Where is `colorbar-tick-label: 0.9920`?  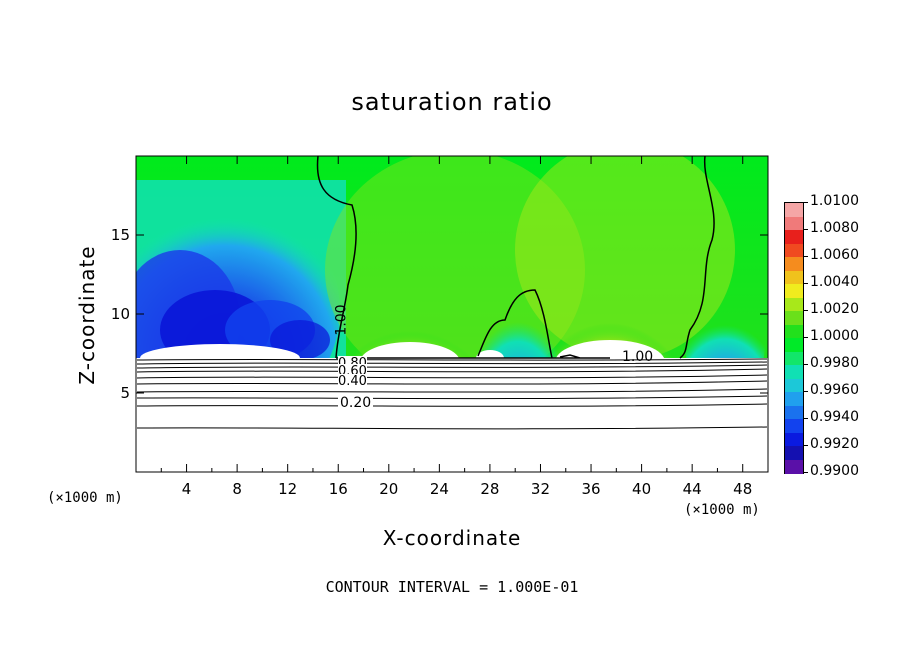
colorbar-tick-label: 0.9920 is located at coordinates (834, 444).